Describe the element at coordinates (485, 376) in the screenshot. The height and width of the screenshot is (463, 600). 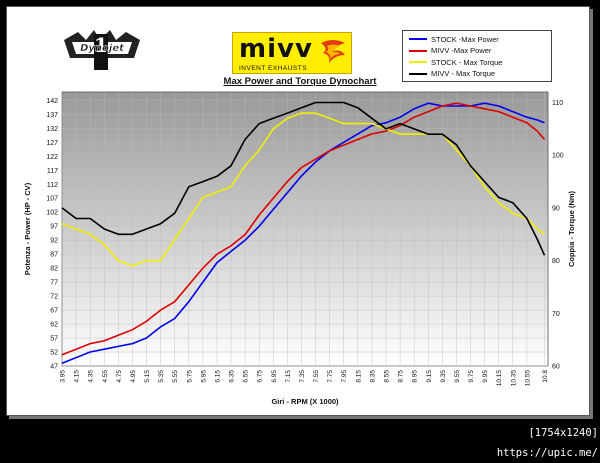
I see `x-tick-label: 9.95` at that location.